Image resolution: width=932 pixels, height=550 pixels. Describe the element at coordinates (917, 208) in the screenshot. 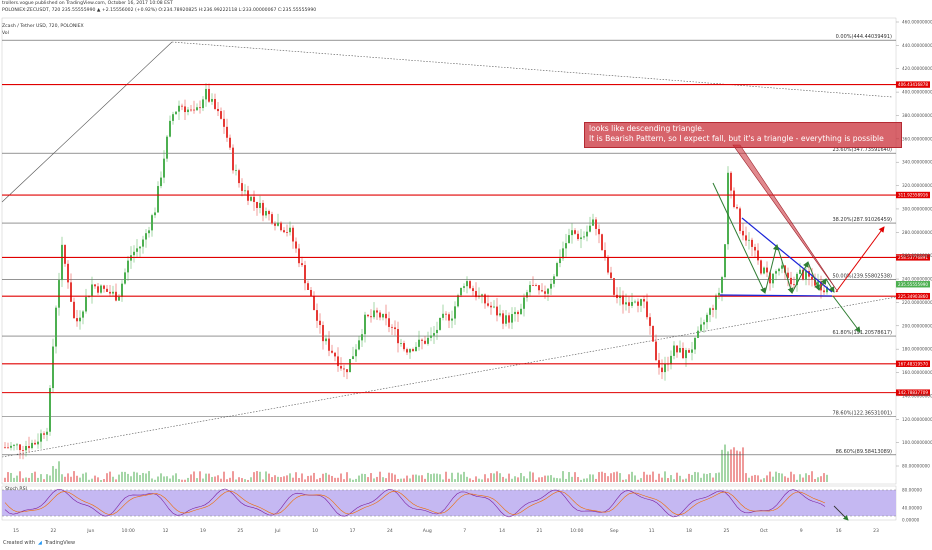

I see `price-tick-label: 300.00000000` at that location.